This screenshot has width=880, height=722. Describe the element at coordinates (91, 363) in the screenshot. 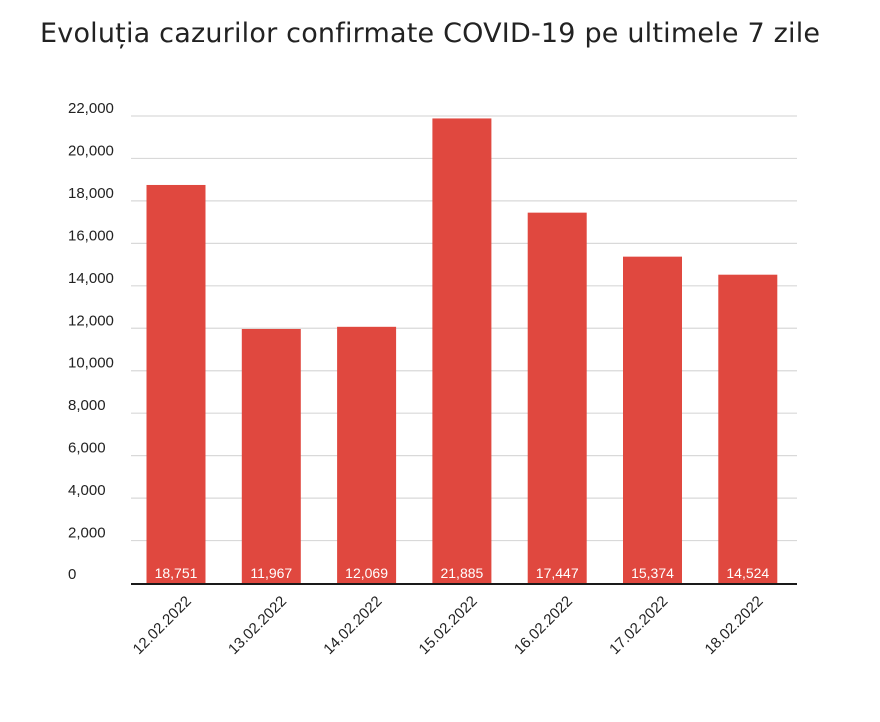

I see `y-tick-label: 10,000` at that location.